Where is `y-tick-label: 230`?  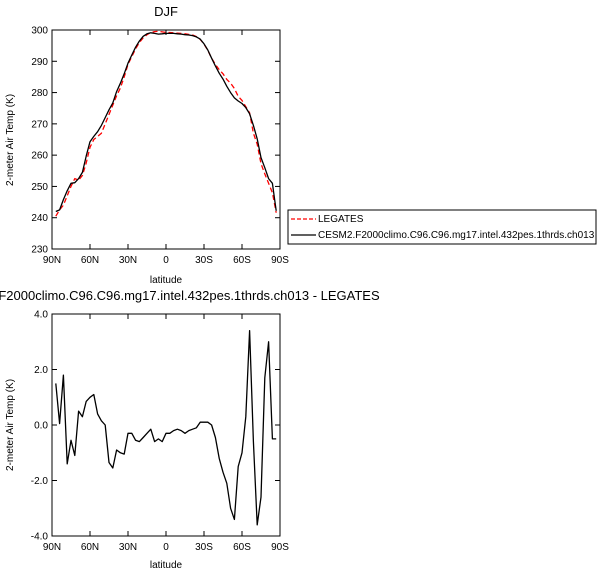 y-tick-label: 230 is located at coordinates (39, 250).